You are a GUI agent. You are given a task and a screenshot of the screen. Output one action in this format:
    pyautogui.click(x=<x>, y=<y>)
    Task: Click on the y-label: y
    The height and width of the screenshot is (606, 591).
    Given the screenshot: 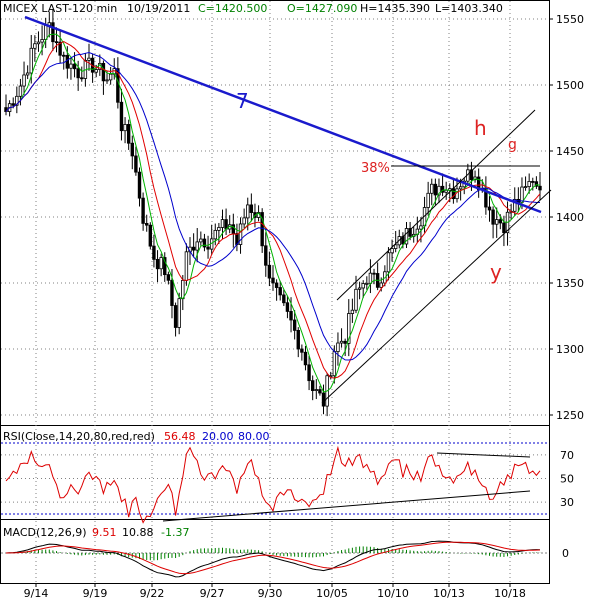 What is the action you would take?
    pyautogui.click(x=496, y=272)
    